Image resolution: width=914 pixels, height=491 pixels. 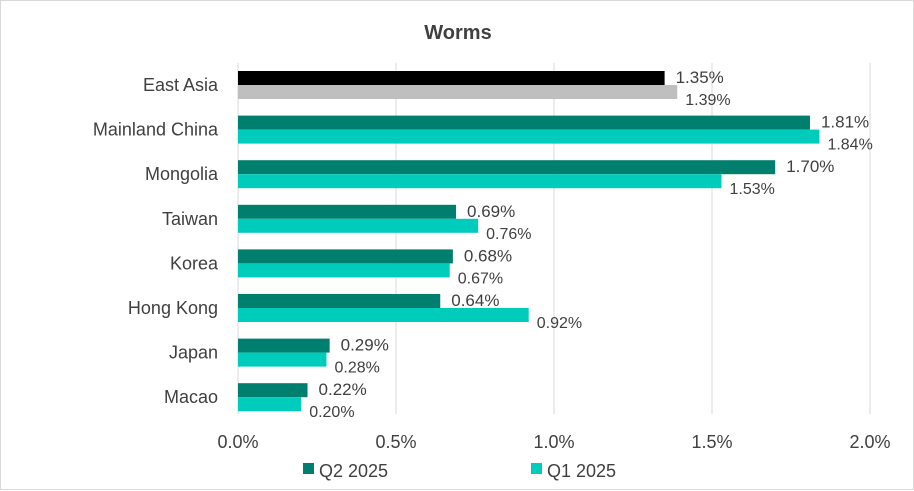 I want to click on data-label-q2-2025-taiwan: 0.69%, so click(x=491, y=211).